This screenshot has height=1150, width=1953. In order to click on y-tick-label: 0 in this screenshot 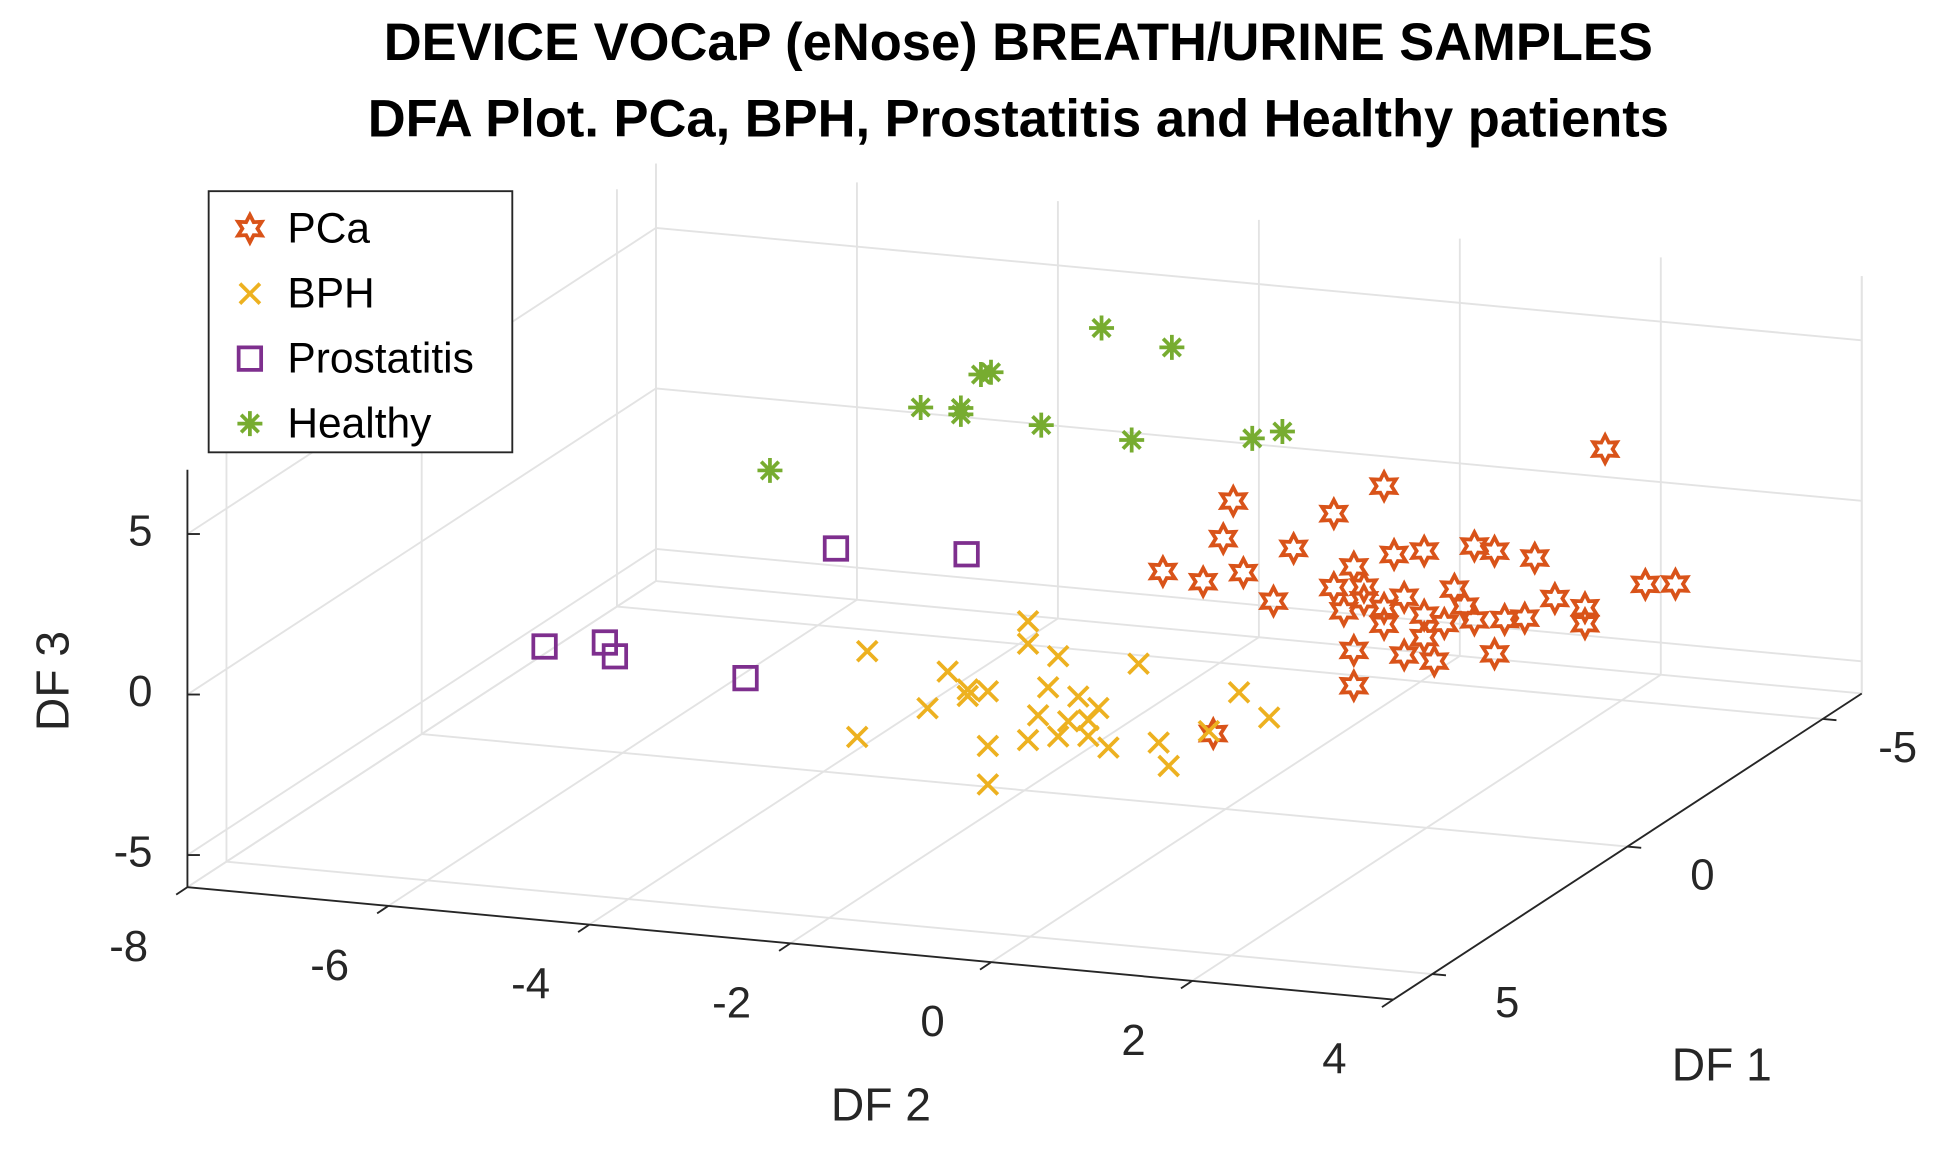, I will do `click(1702, 874)`.